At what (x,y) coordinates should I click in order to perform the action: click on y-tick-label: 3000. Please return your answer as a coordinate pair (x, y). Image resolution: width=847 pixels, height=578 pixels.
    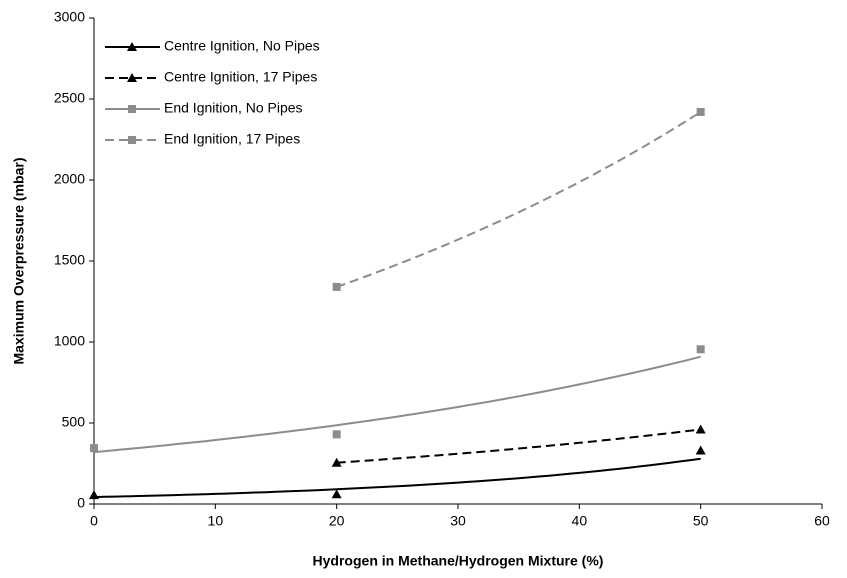
    Looking at the image, I should click on (69, 17).